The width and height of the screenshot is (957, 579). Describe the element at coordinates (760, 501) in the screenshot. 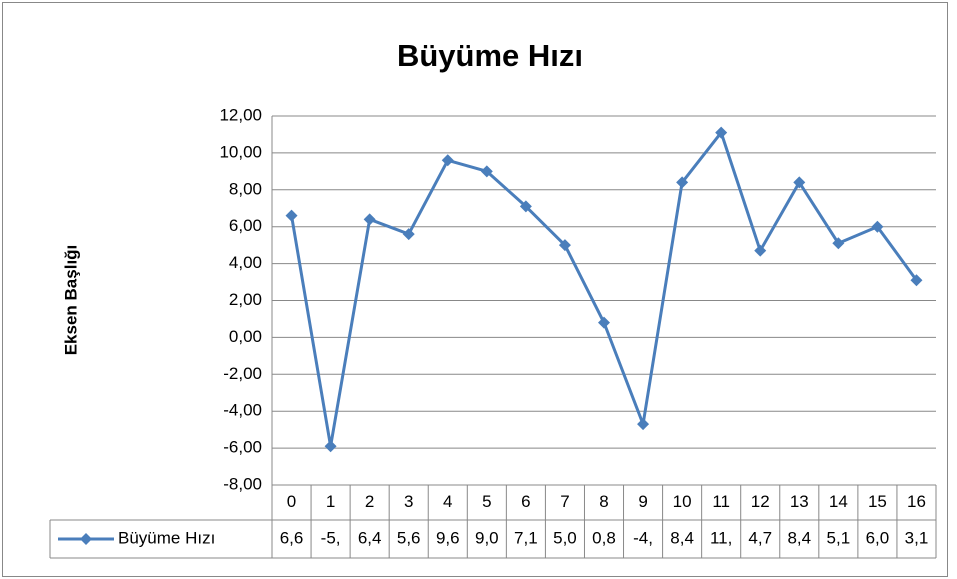

I see `x-tick-label: 12` at that location.